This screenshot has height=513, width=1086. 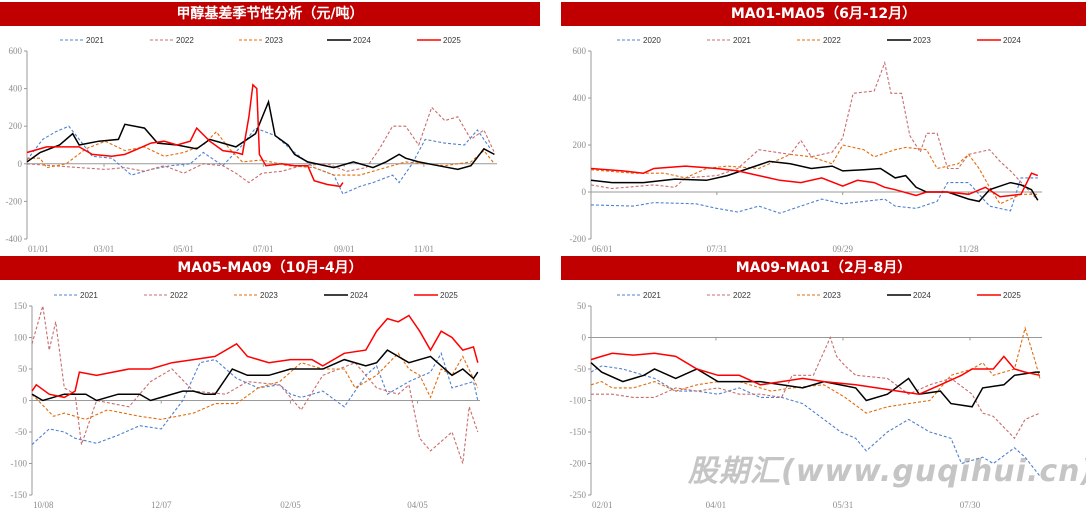 What do you see at coordinates (270, 268) in the screenshot?
I see `chart-title-ma05-ma09: MA05-MA09（10月-4月）` at bounding box center [270, 268].